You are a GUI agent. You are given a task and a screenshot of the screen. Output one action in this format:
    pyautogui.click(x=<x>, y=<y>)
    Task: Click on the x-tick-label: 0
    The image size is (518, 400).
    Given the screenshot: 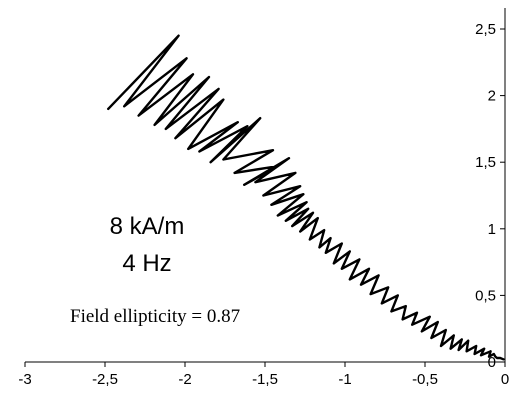 What is the action you would take?
    pyautogui.click(x=505, y=379)
    